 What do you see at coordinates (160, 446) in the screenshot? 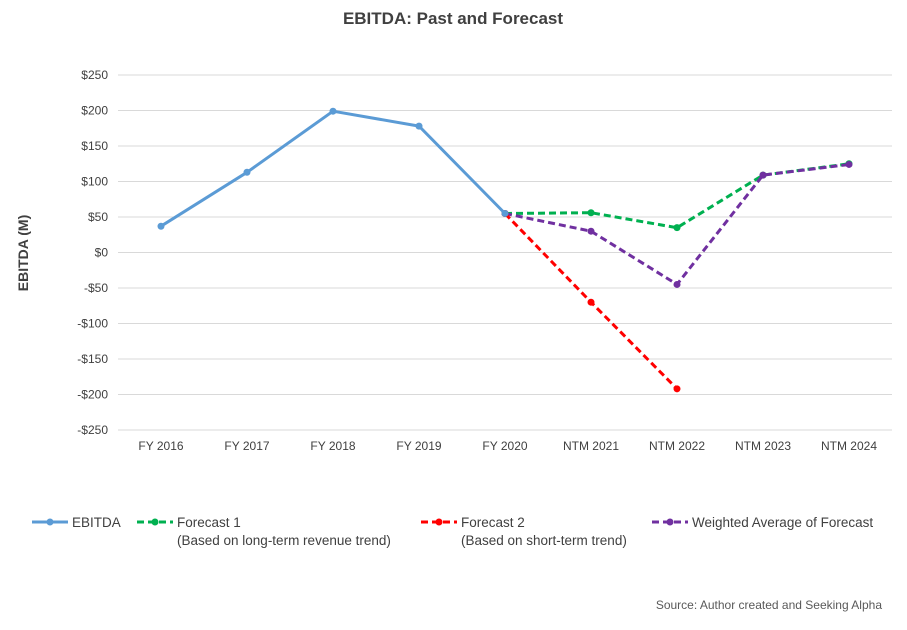
I see `x-tick-label: FY 2016` at bounding box center [160, 446].